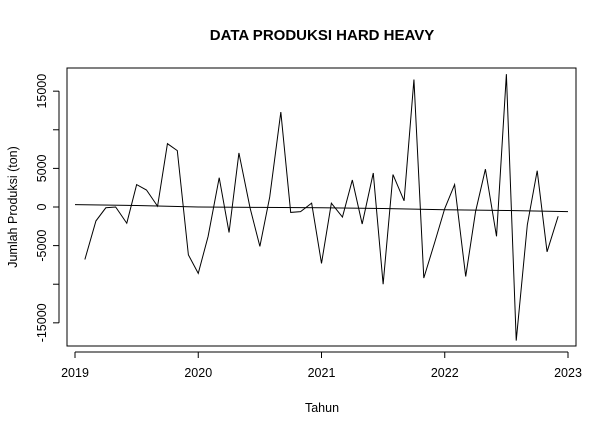 The height and width of the screenshot is (433, 612). I want to click on y-tick-label: 5000, so click(42, 168).